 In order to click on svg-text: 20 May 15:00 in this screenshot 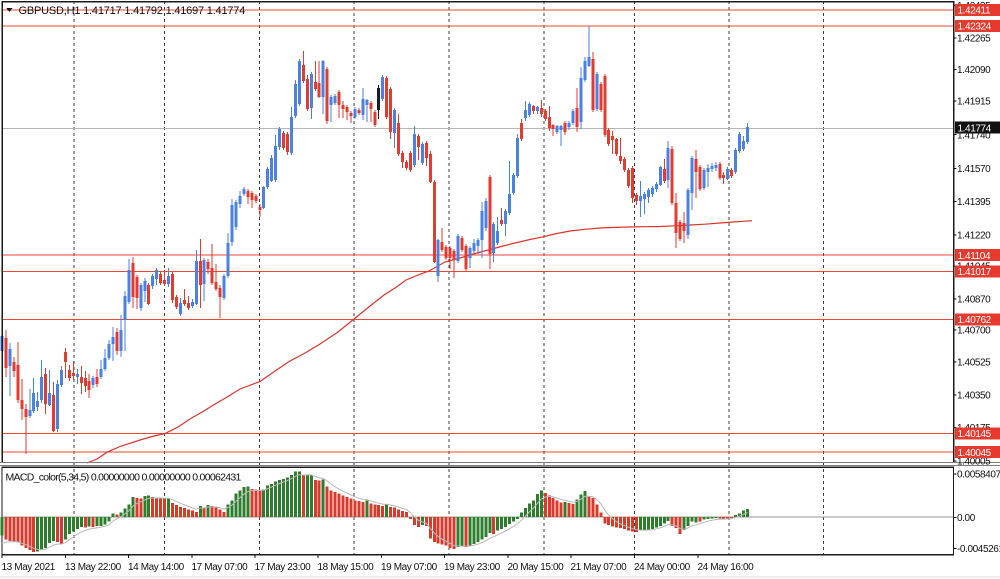, I will do `click(536, 567)`.